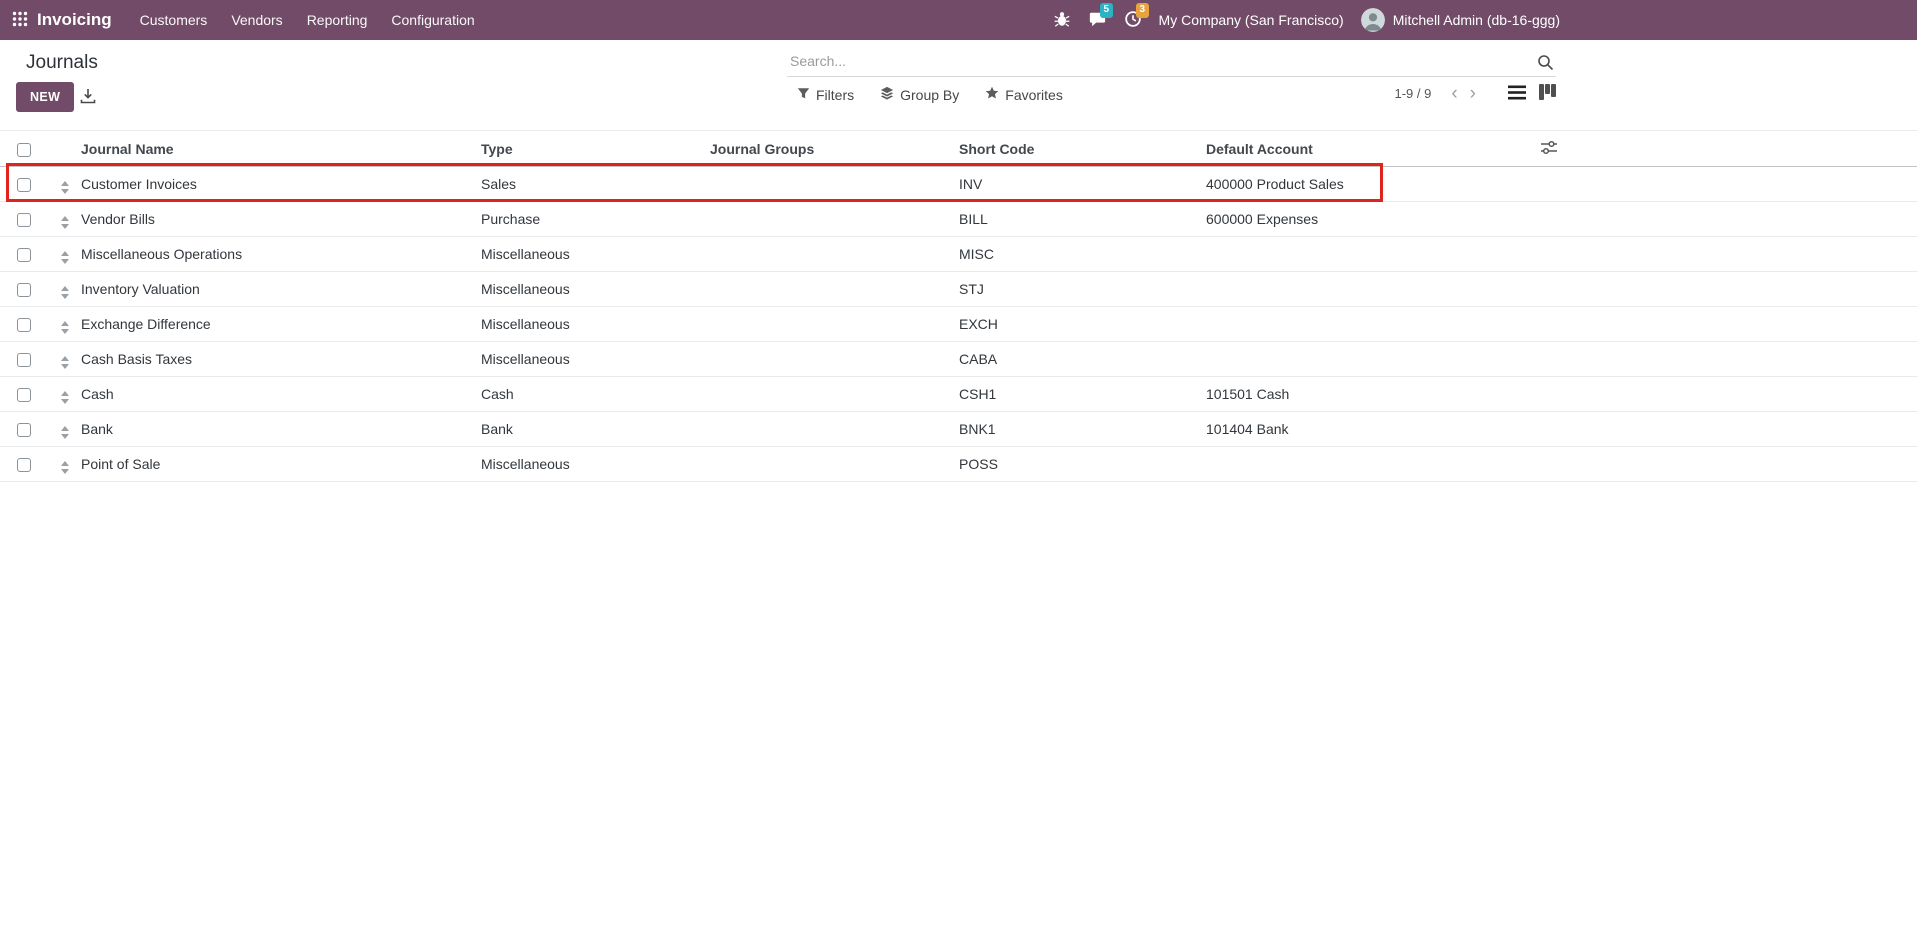  I want to click on journal-name-cell: Exchange Difference, so click(278, 324).